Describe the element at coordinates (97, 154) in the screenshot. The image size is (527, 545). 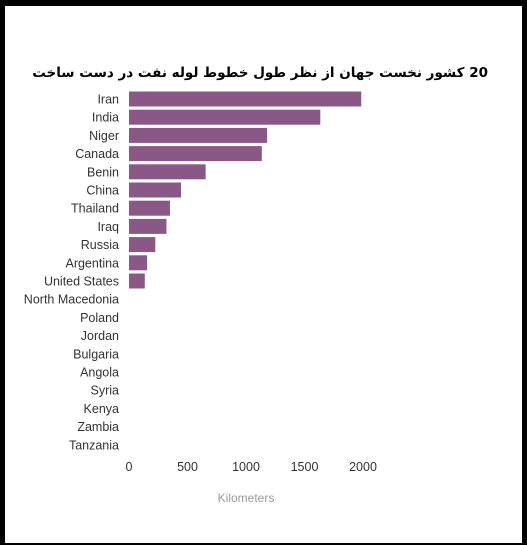
I see `category-label: Canada` at that location.